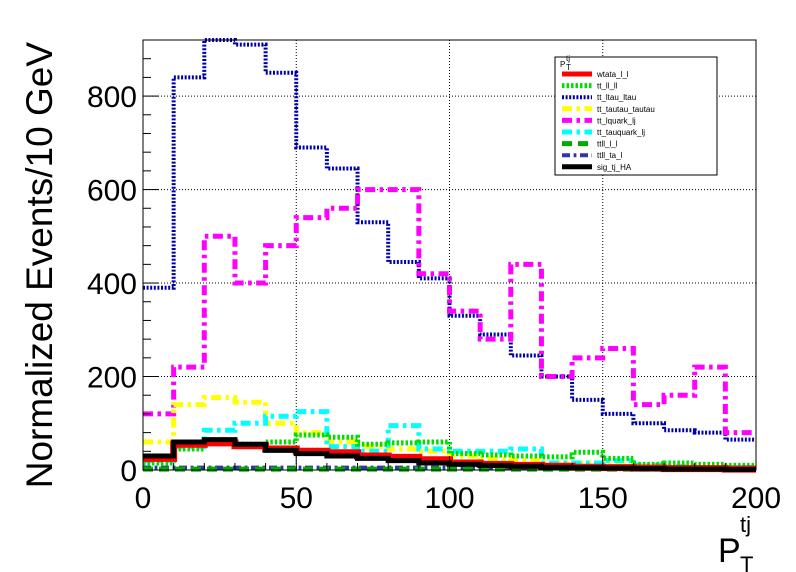 This screenshot has height=572, width=796. Describe the element at coordinates (449, 498) in the screenshot. I see `x-tick-label: 100` at that location.